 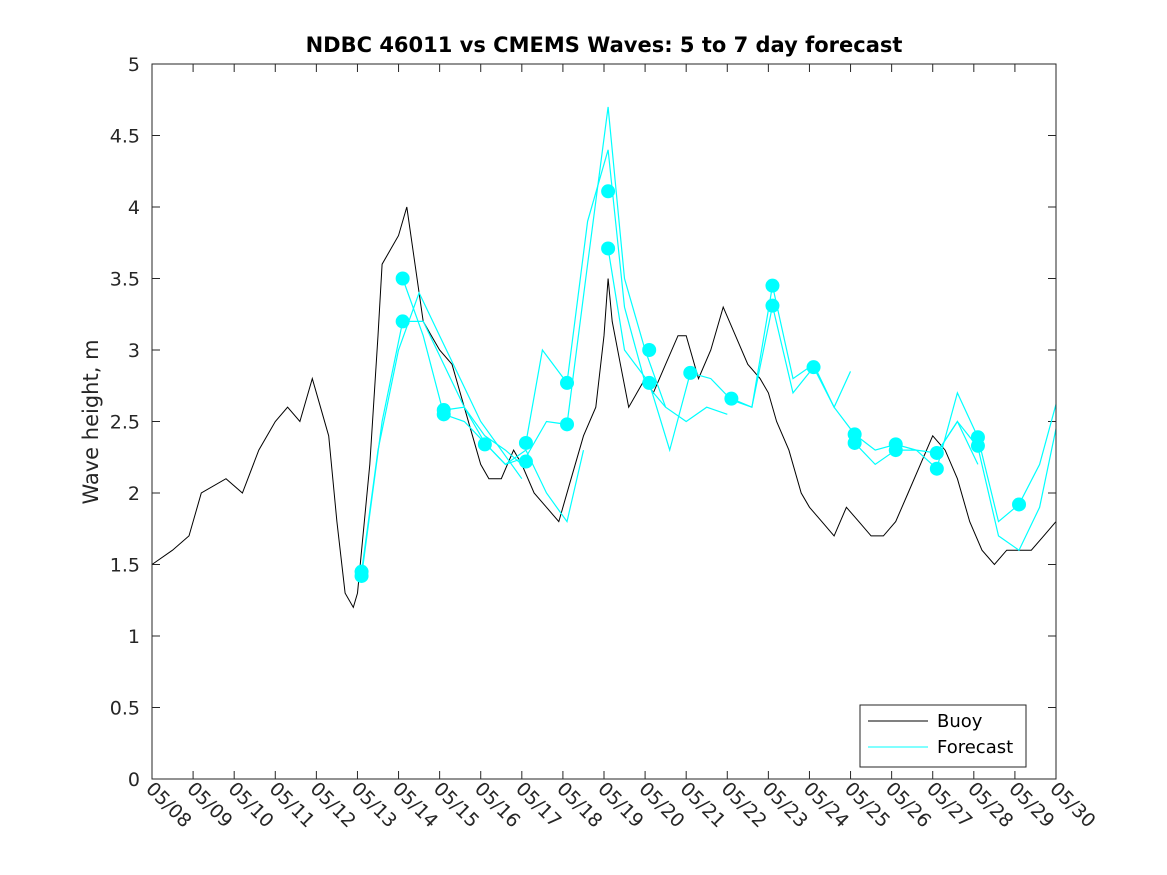 What do you see at coordinates (134, 637) in the screenshot?
I see `y-tick-label: 1` at bounding box center [134, 637].